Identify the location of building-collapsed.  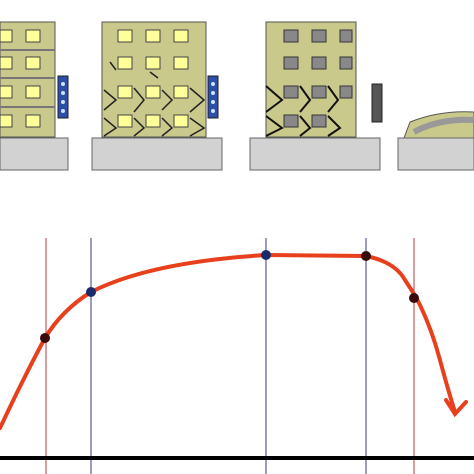
(435, 141).